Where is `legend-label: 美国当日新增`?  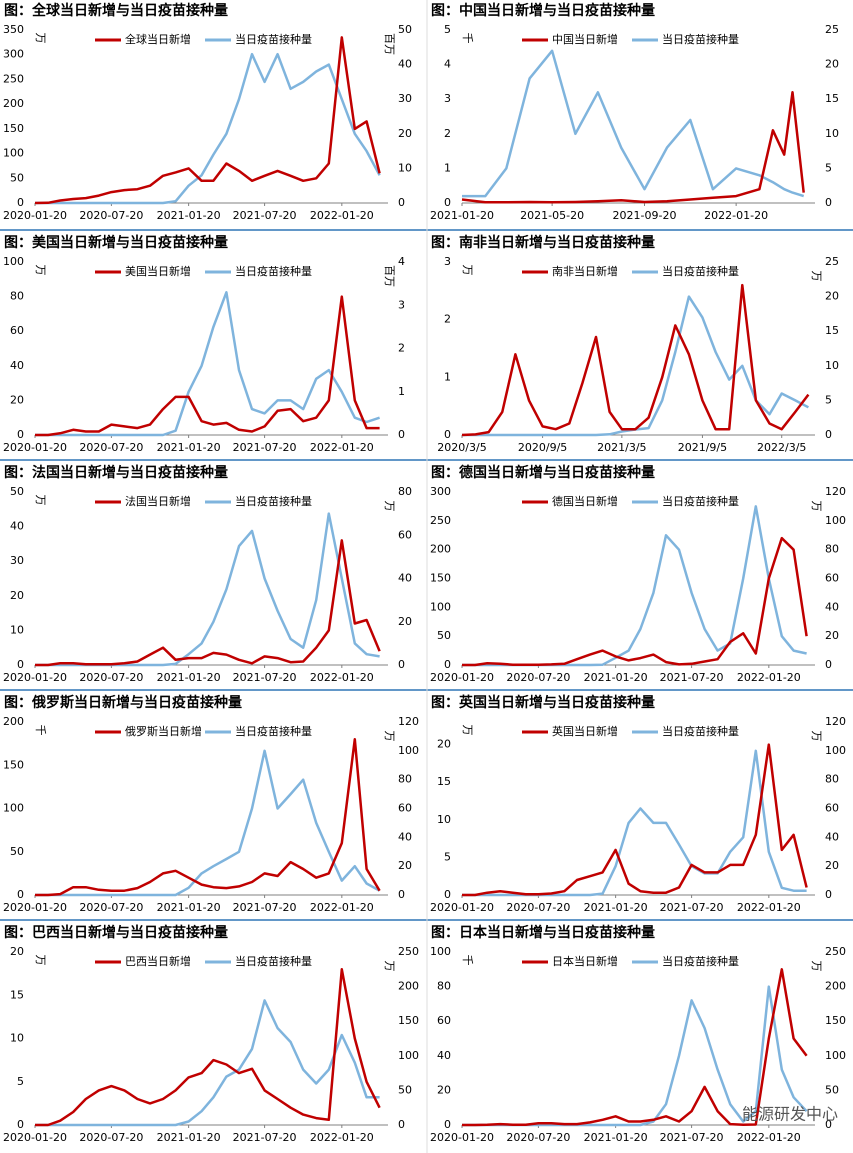
legend-label: 美国当日新增 is located at coordinates (158, 271).